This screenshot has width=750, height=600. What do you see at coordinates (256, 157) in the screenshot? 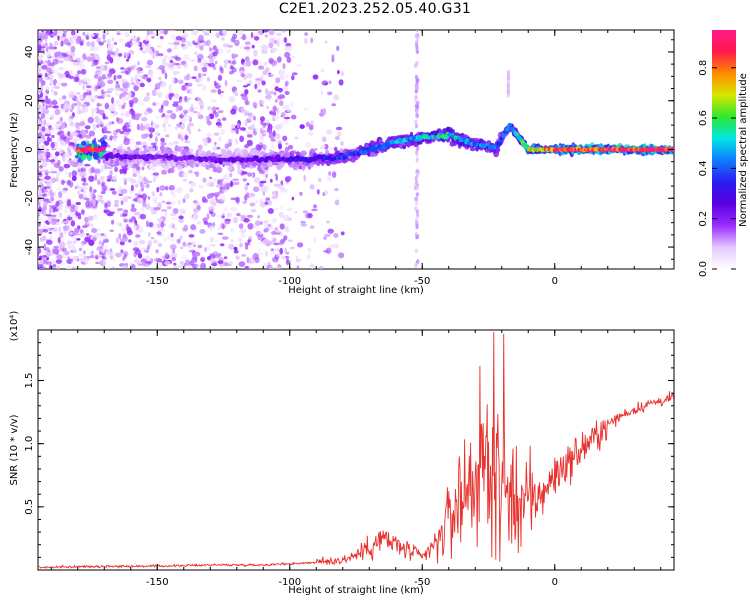
I see `ridge-core-cell` at bounding box center [256, 157].